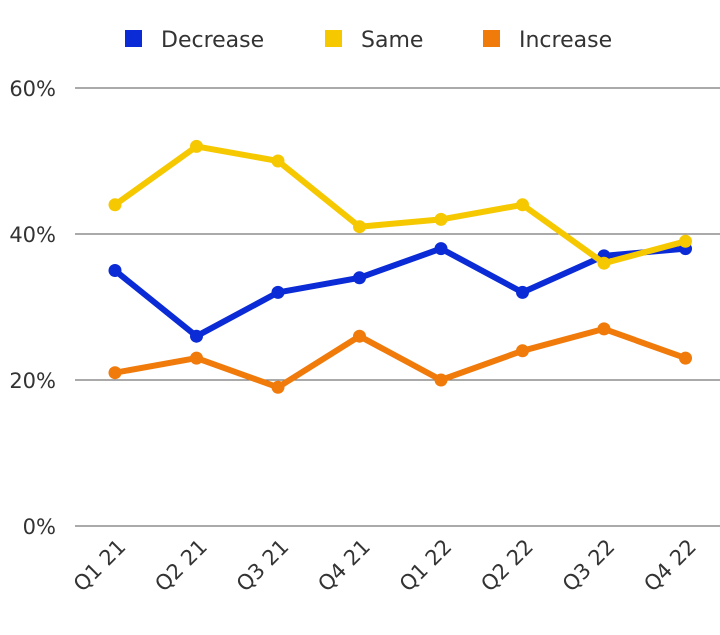  Describe the element at coordinates (100, 566) in the screenshot. I see `x-tick-label: Q1 21` at that location.